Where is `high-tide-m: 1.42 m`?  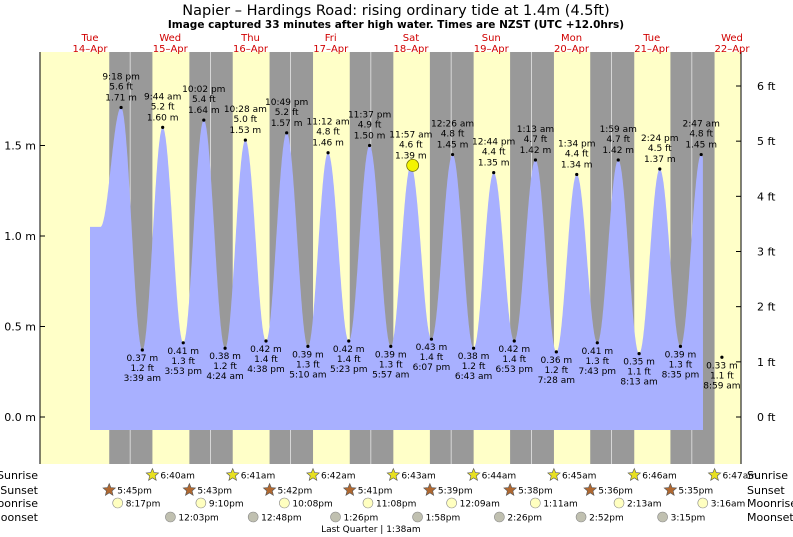 high-tide-m: 1.42 m is located at coordinates (536, 151).